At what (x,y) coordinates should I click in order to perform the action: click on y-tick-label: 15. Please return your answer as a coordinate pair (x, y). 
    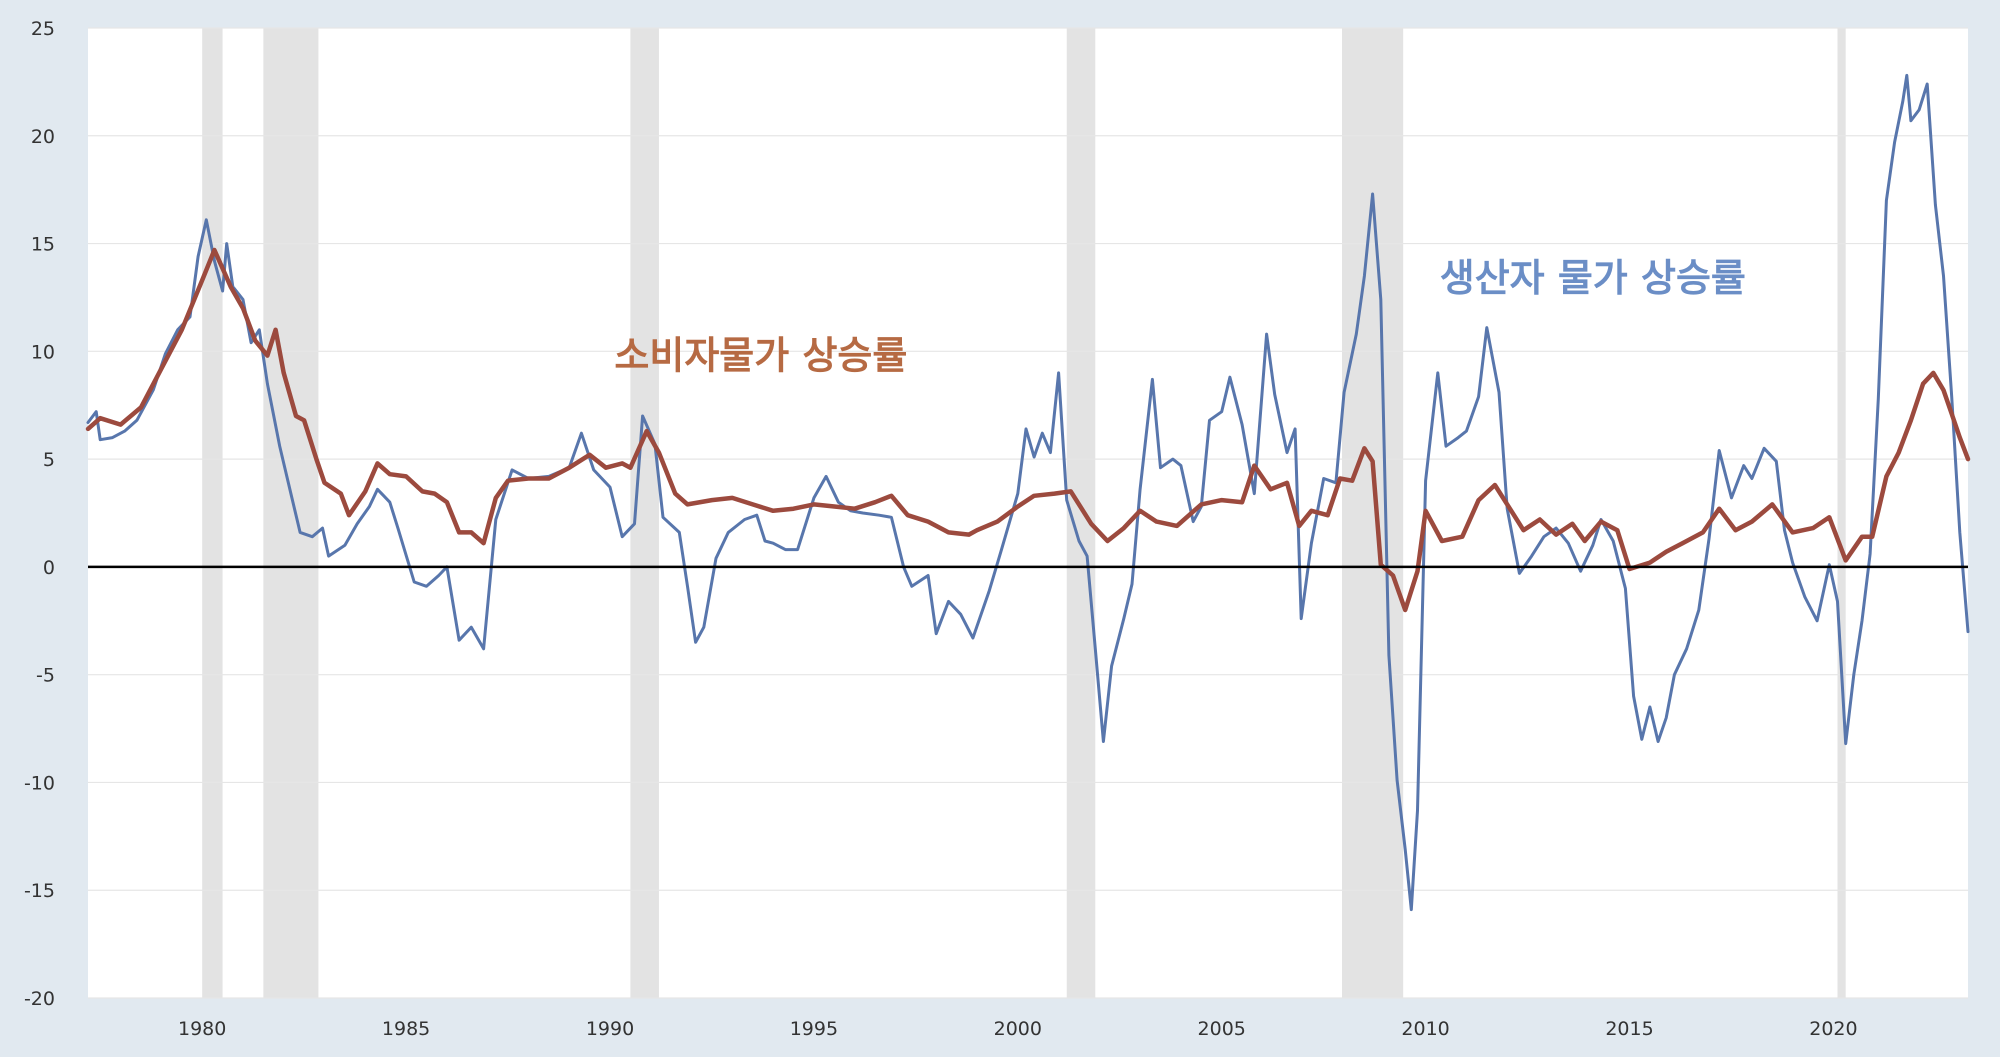
    Looking at the image, I should click on (43, 245).